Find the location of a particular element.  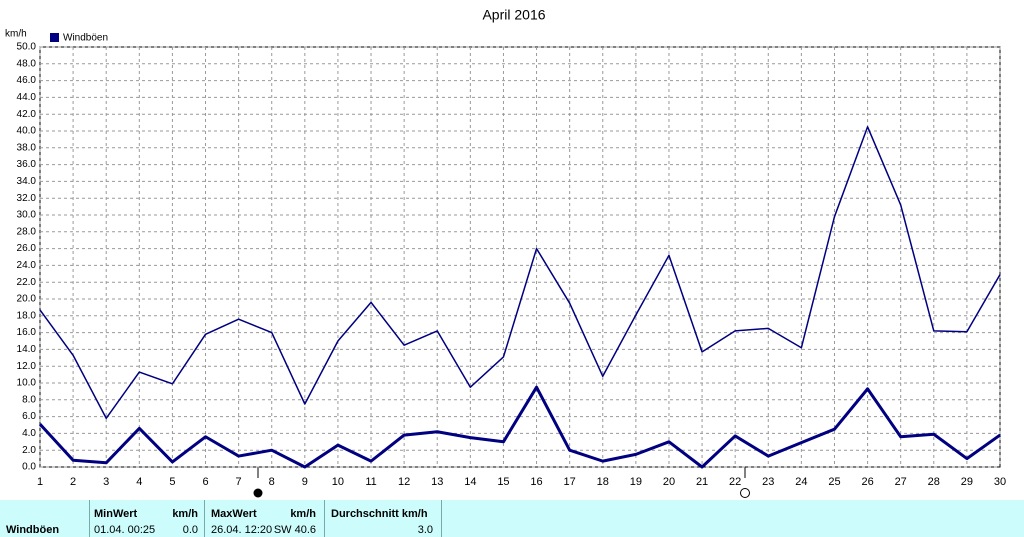

data-line is located at coordinates (519, 427).